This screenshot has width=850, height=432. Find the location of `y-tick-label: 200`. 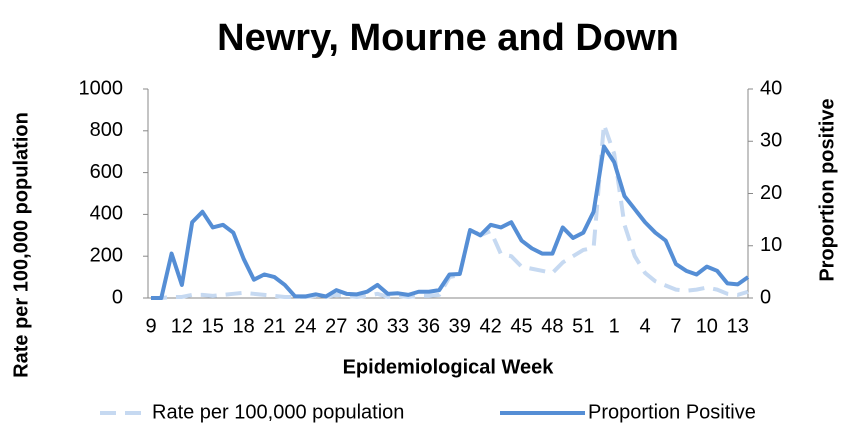

y-tick-label: 200 is located at coordinates (106, 255).